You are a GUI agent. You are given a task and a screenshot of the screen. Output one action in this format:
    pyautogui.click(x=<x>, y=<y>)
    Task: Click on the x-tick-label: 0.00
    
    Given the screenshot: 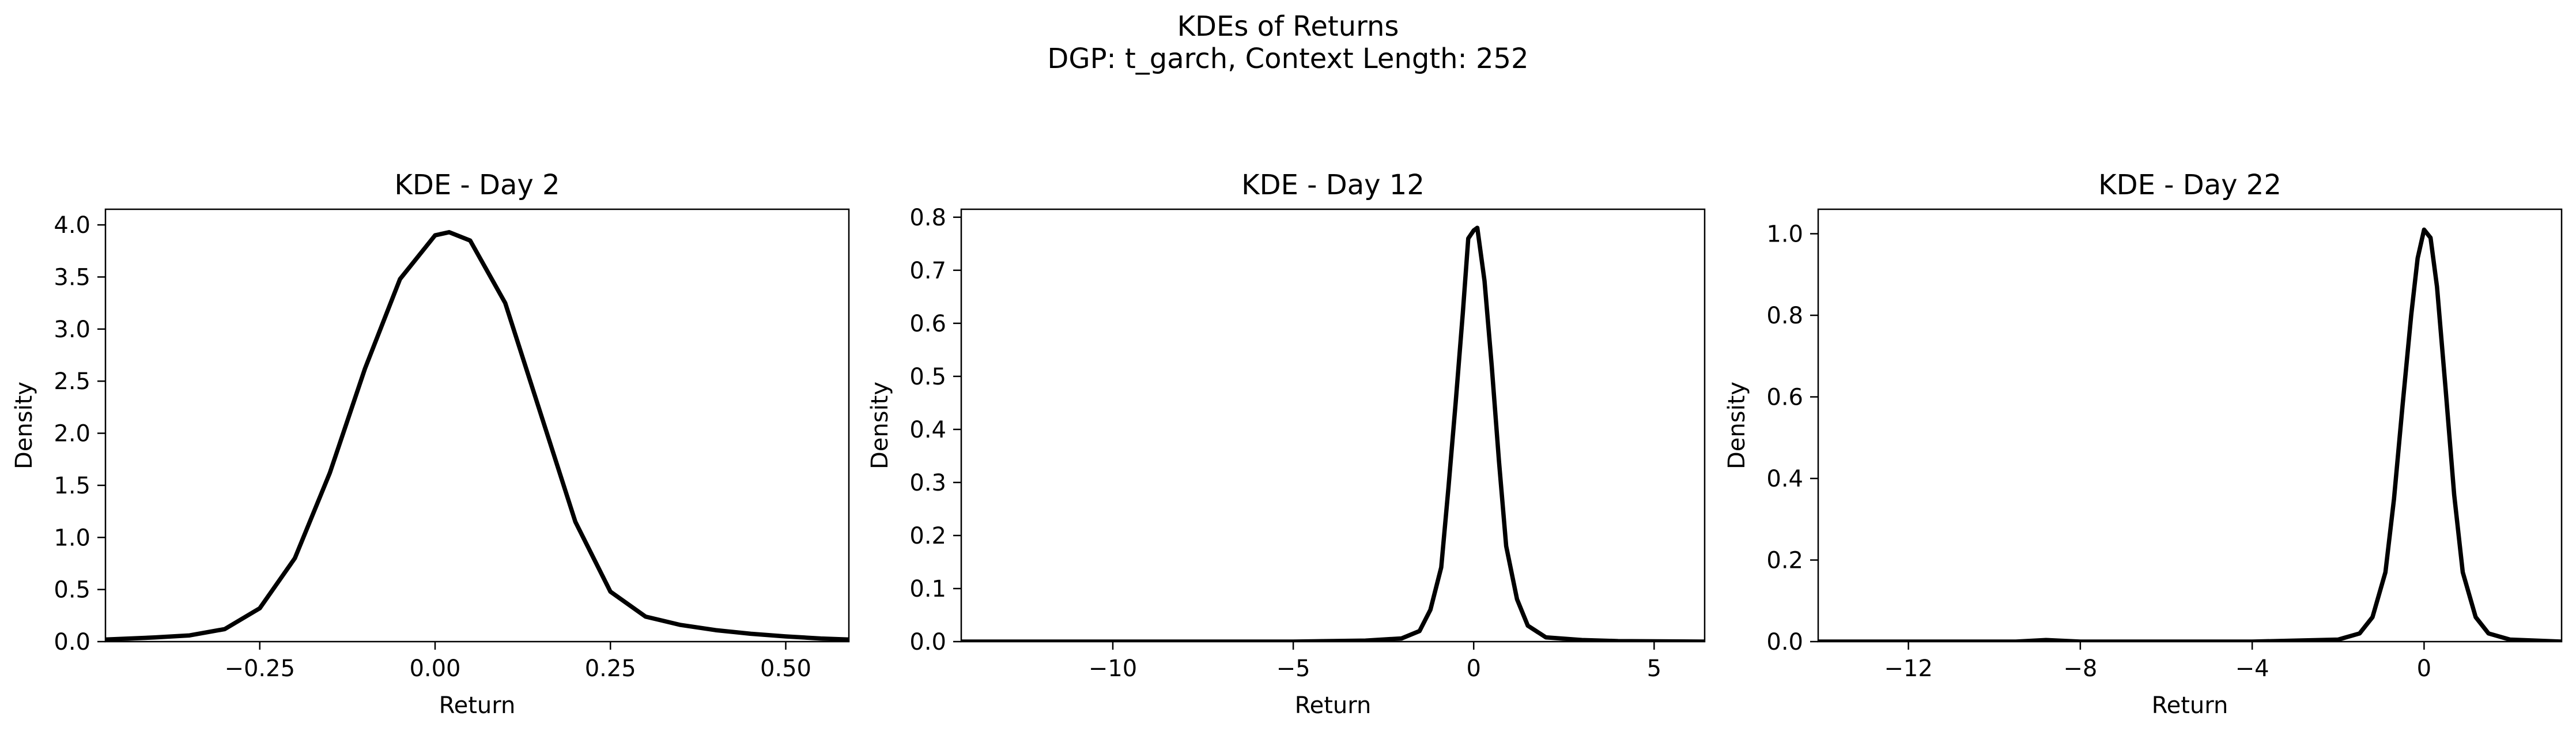 What is the action you would take?
    pyautogui.click(x=434, y=668)
    